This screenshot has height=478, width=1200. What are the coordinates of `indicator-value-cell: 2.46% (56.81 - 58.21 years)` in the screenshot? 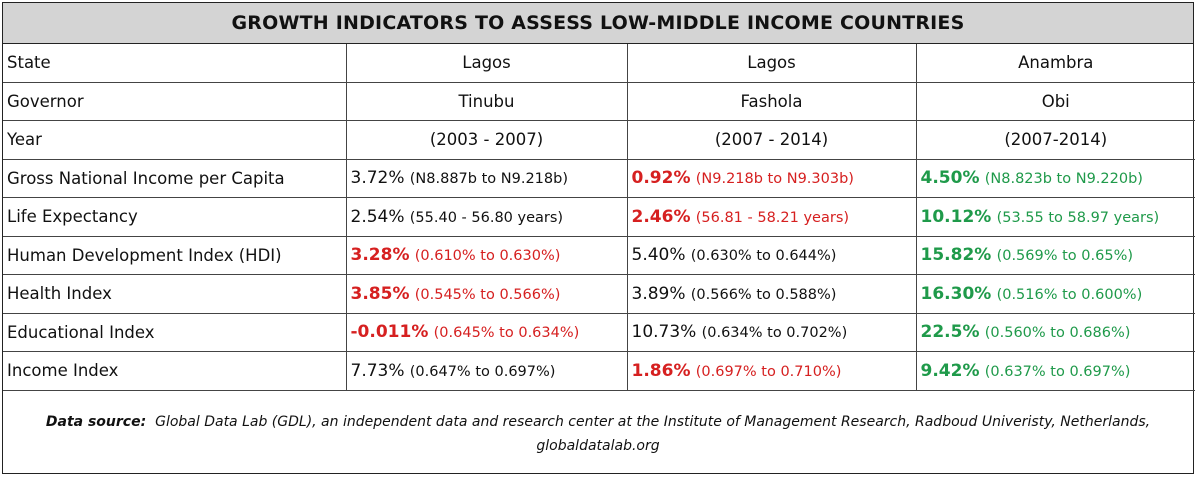 It's located at (771, 217).